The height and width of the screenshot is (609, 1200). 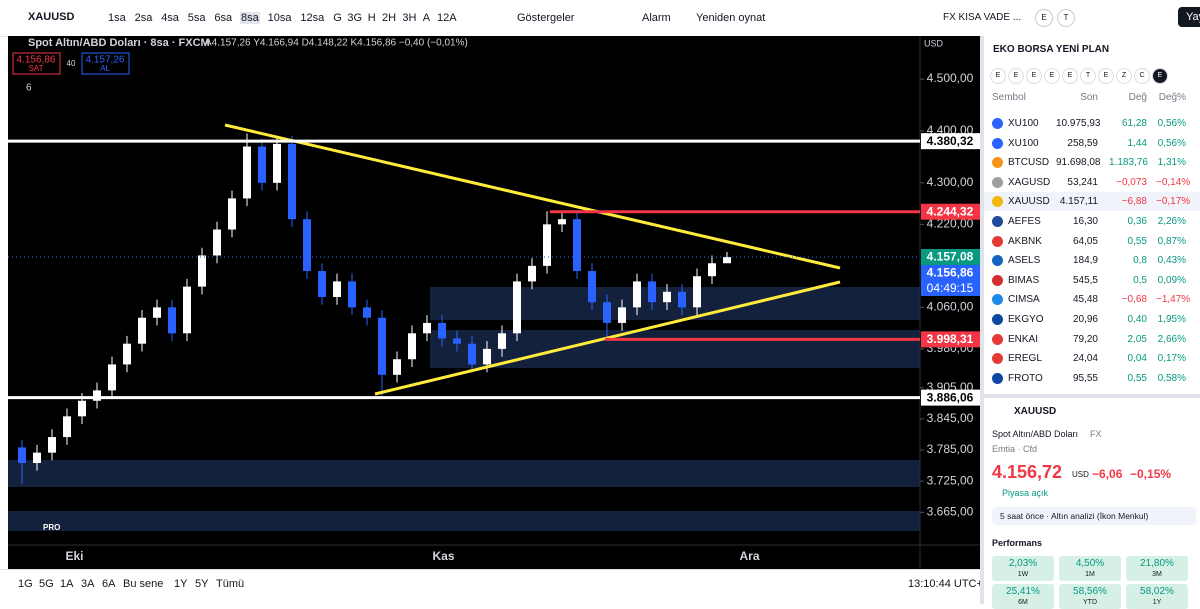 I want to click on interval-button: 2H, so click(x=389, y=18).